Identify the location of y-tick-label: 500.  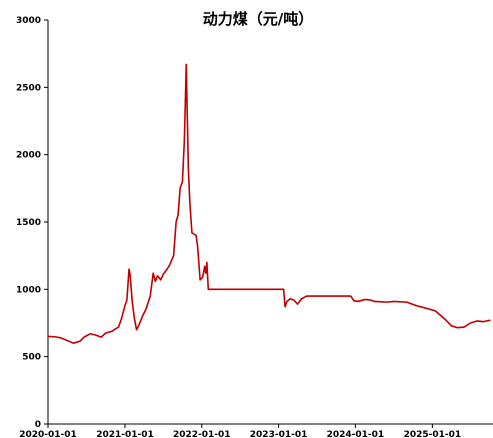
(31, 358).